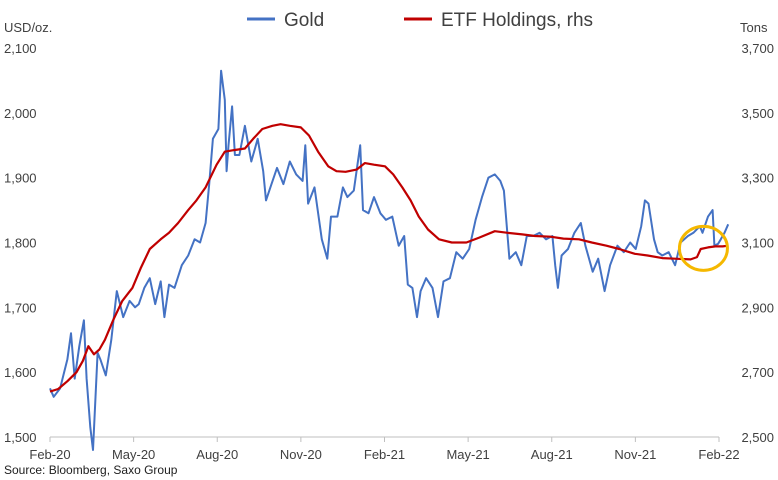  What do you see at coordinates (754, 27) in the screenshot?
I see `right-axis-title: Tons` at bounding box center [754, 27].